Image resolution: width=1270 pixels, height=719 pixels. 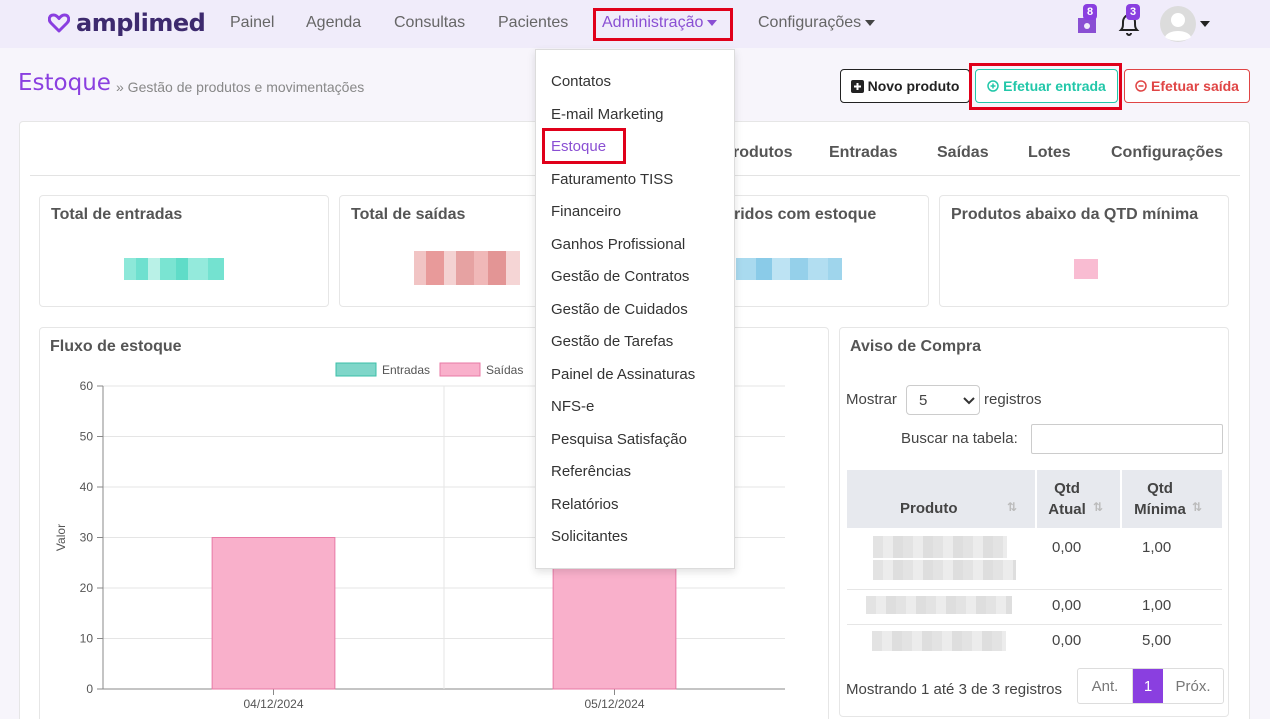 What do you see at coordinates (941, 499) in the screenshot?
I see `column-header-produto: Produto ⇅` at bounding box center [941, 499].